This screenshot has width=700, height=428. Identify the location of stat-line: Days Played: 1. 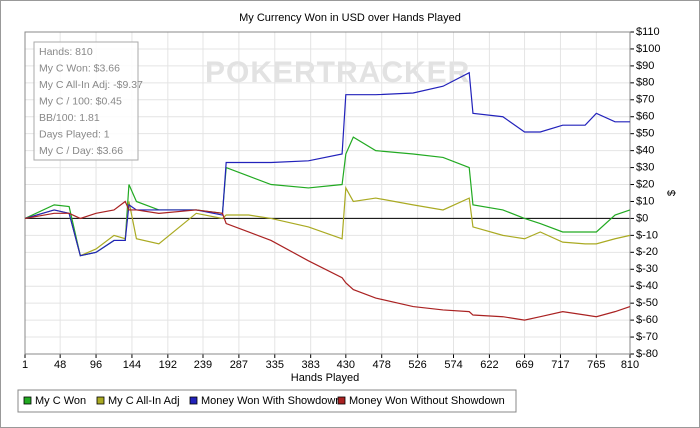
(74, 134).